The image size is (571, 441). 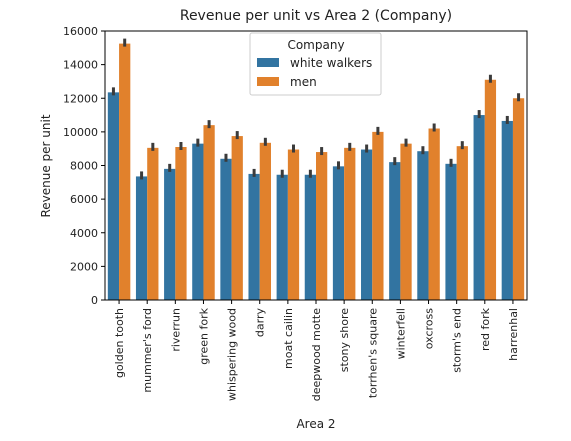 I want to click on x-tick-label-deepwood-motte: deepwood motte, so click(x=316, y=355).